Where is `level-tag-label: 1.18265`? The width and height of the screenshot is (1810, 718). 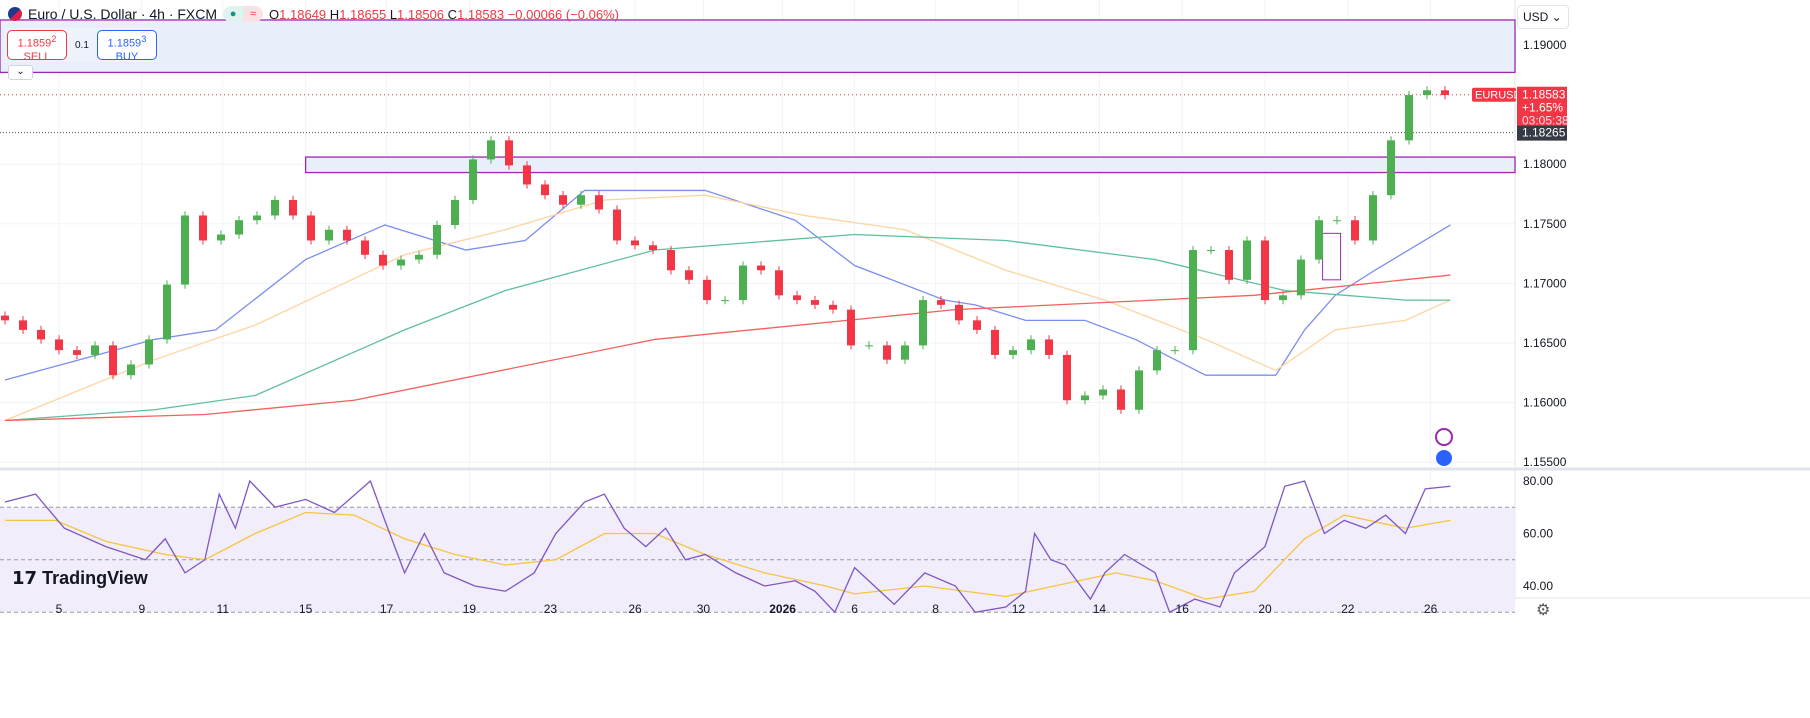 level-tag-label: 1.18265 is located at coordinates (1544, 133).